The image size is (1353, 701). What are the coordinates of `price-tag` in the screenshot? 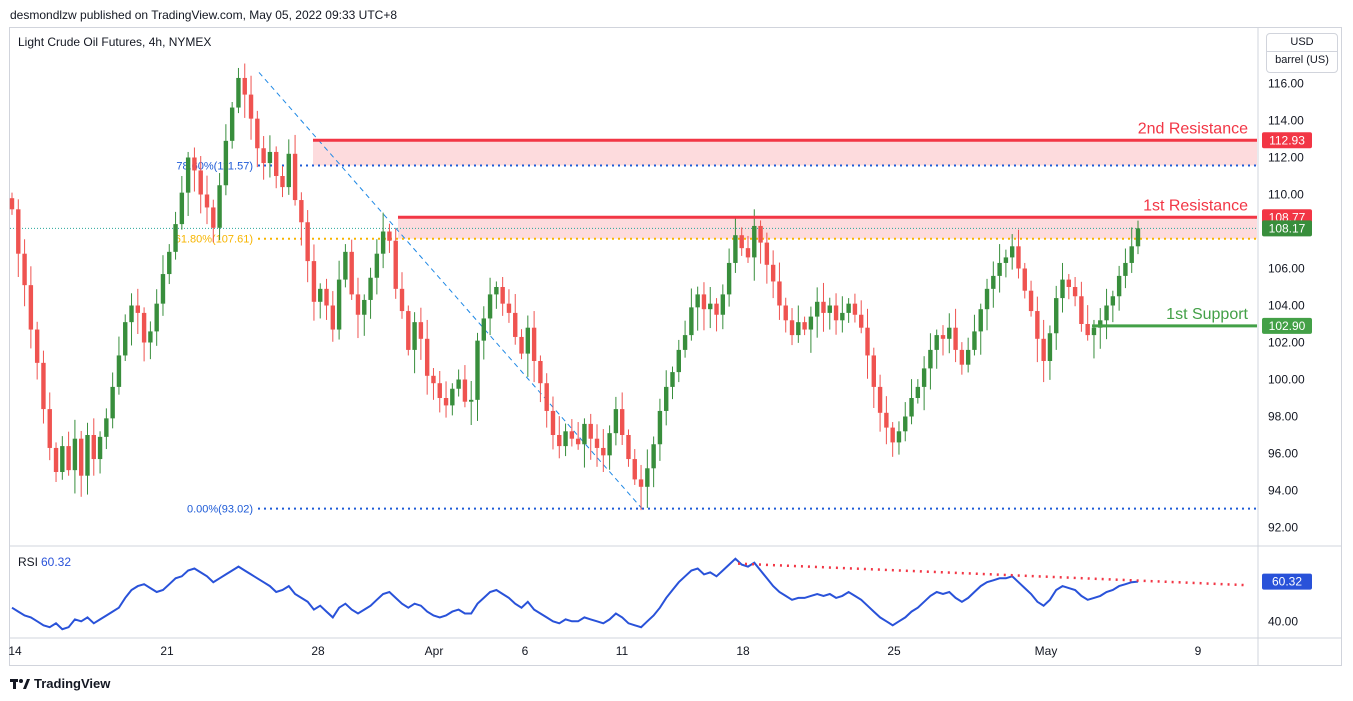 It's located at (1287, 325).